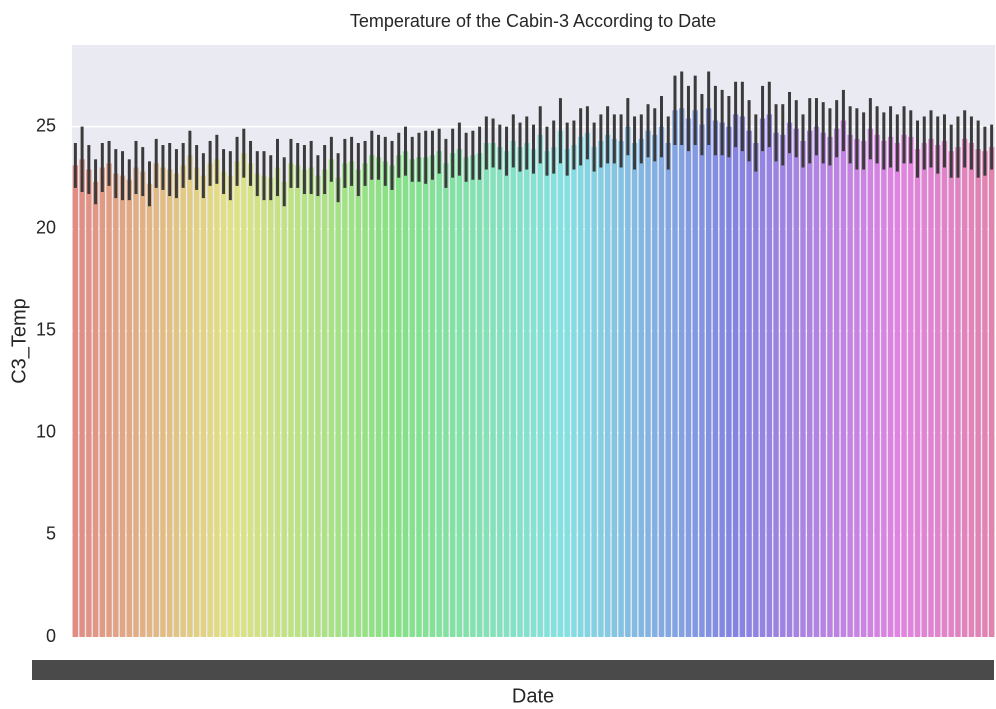 The height and width of the screenshot is (709, 996). Describe the element at coordinates (19, 341) in the screenshot. I see `y-axis-label: C3_Temp` at that location.